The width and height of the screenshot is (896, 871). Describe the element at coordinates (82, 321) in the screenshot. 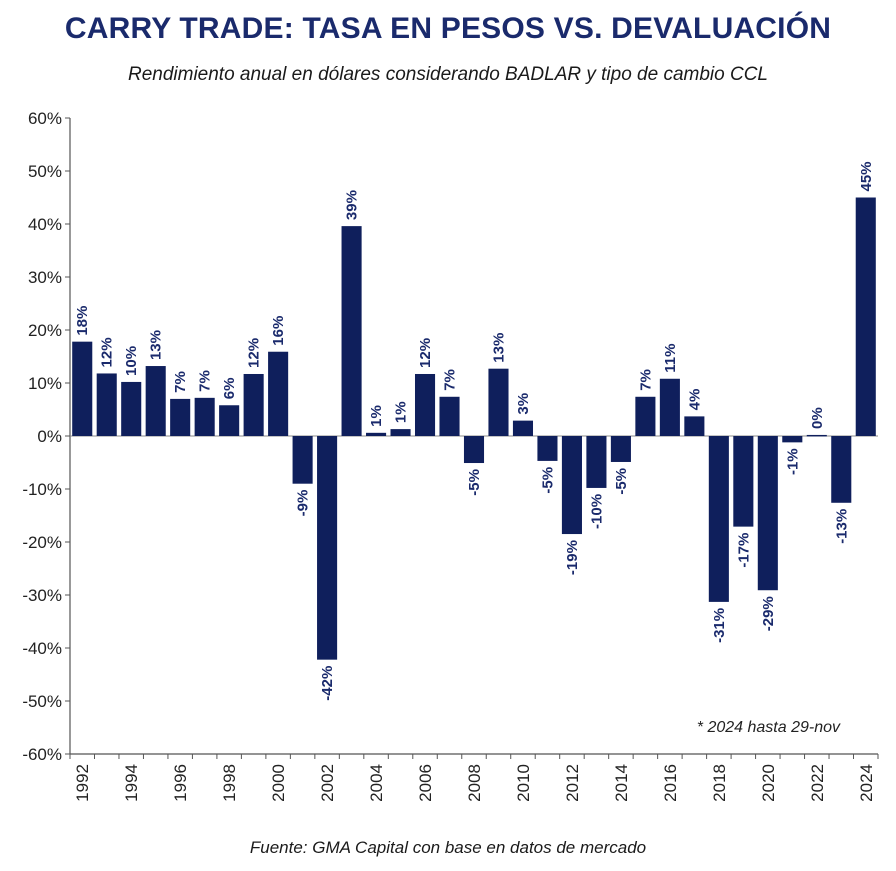

I see `bar-data-label: 18%` at that location.